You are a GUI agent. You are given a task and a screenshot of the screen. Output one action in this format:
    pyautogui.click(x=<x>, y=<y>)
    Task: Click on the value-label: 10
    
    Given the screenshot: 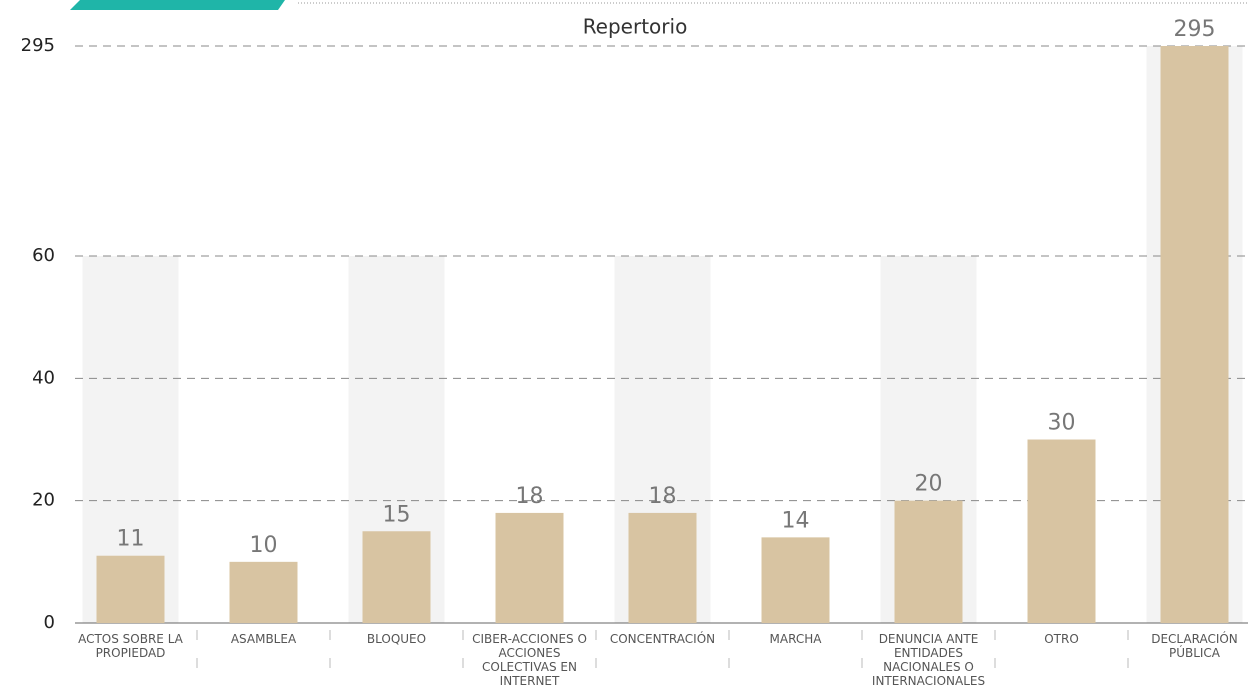 What is the action you would take?
    pyautogui.click(x=264, y=545)
    